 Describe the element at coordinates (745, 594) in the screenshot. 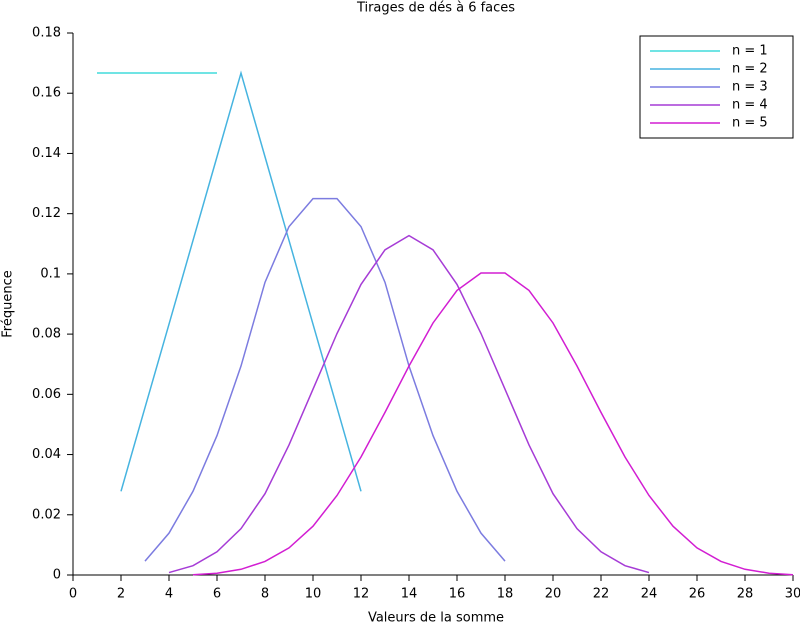

I see `x-tick-label: 28` at that location.